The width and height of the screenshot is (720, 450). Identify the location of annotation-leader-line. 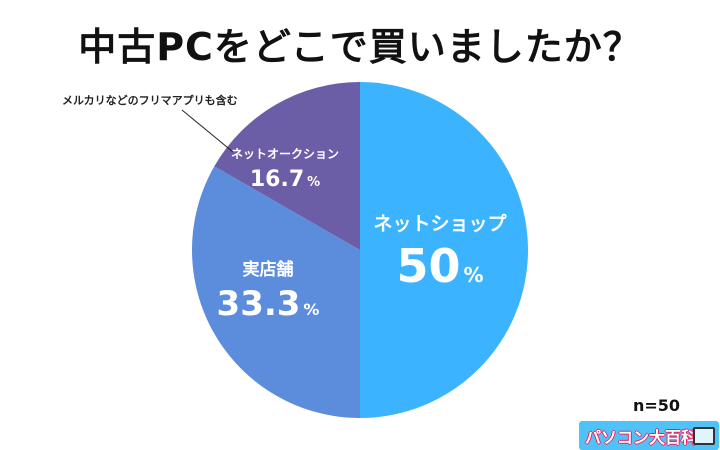
(207, 131).